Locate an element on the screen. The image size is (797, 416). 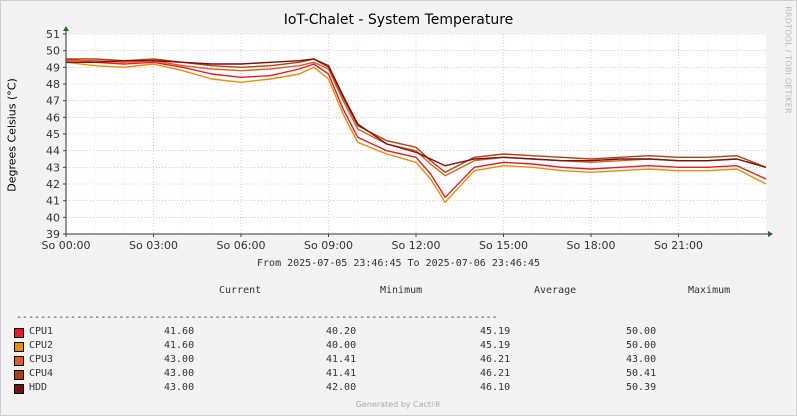
legend-series-name: CPU2 is located at coordinates (41, 345).